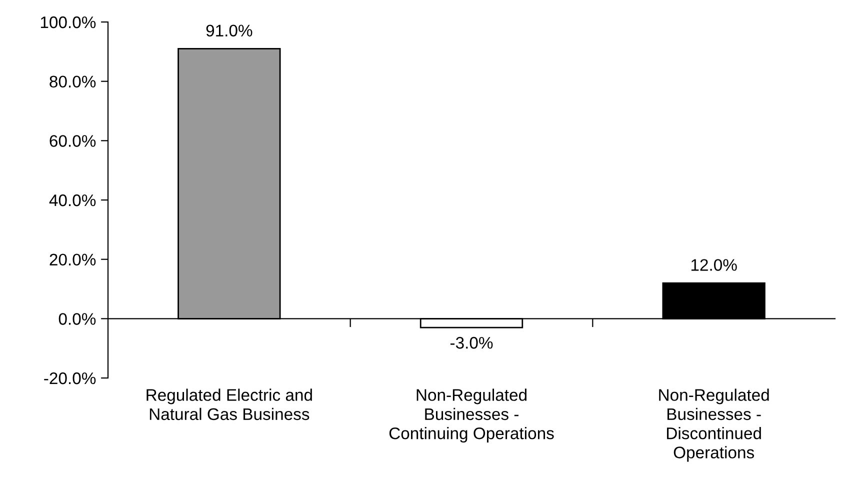 Image resolution: width=847 pixels, height=479 pixels. I want to click on x-tick-label: Non-Regulated Businesses - Discontinued Operations, so click(714, 425).